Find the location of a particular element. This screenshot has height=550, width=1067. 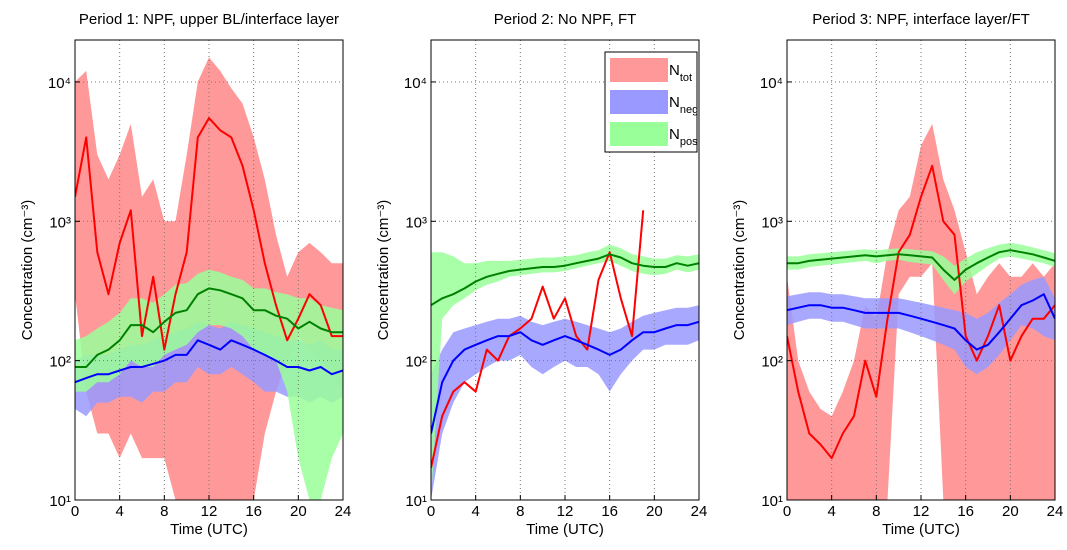

chart-title: Period 3: NPF, interface layer/FT is located at coordinates (921, 19).